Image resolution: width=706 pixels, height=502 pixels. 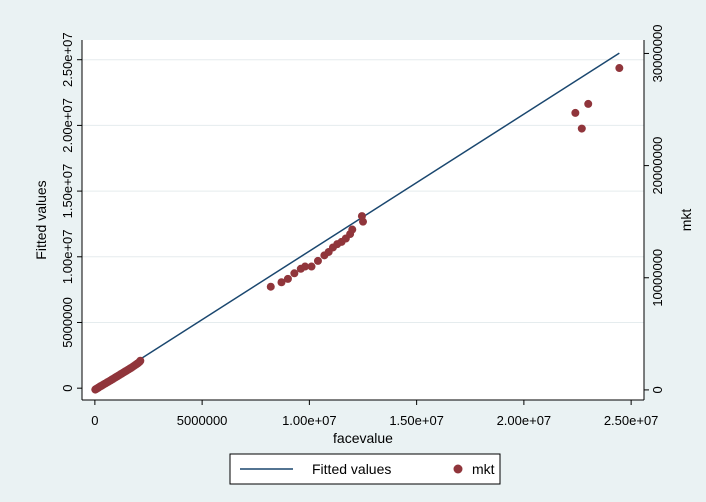 I want to click on x-tick-label-1: 5000000, so click(x=202, y=420).